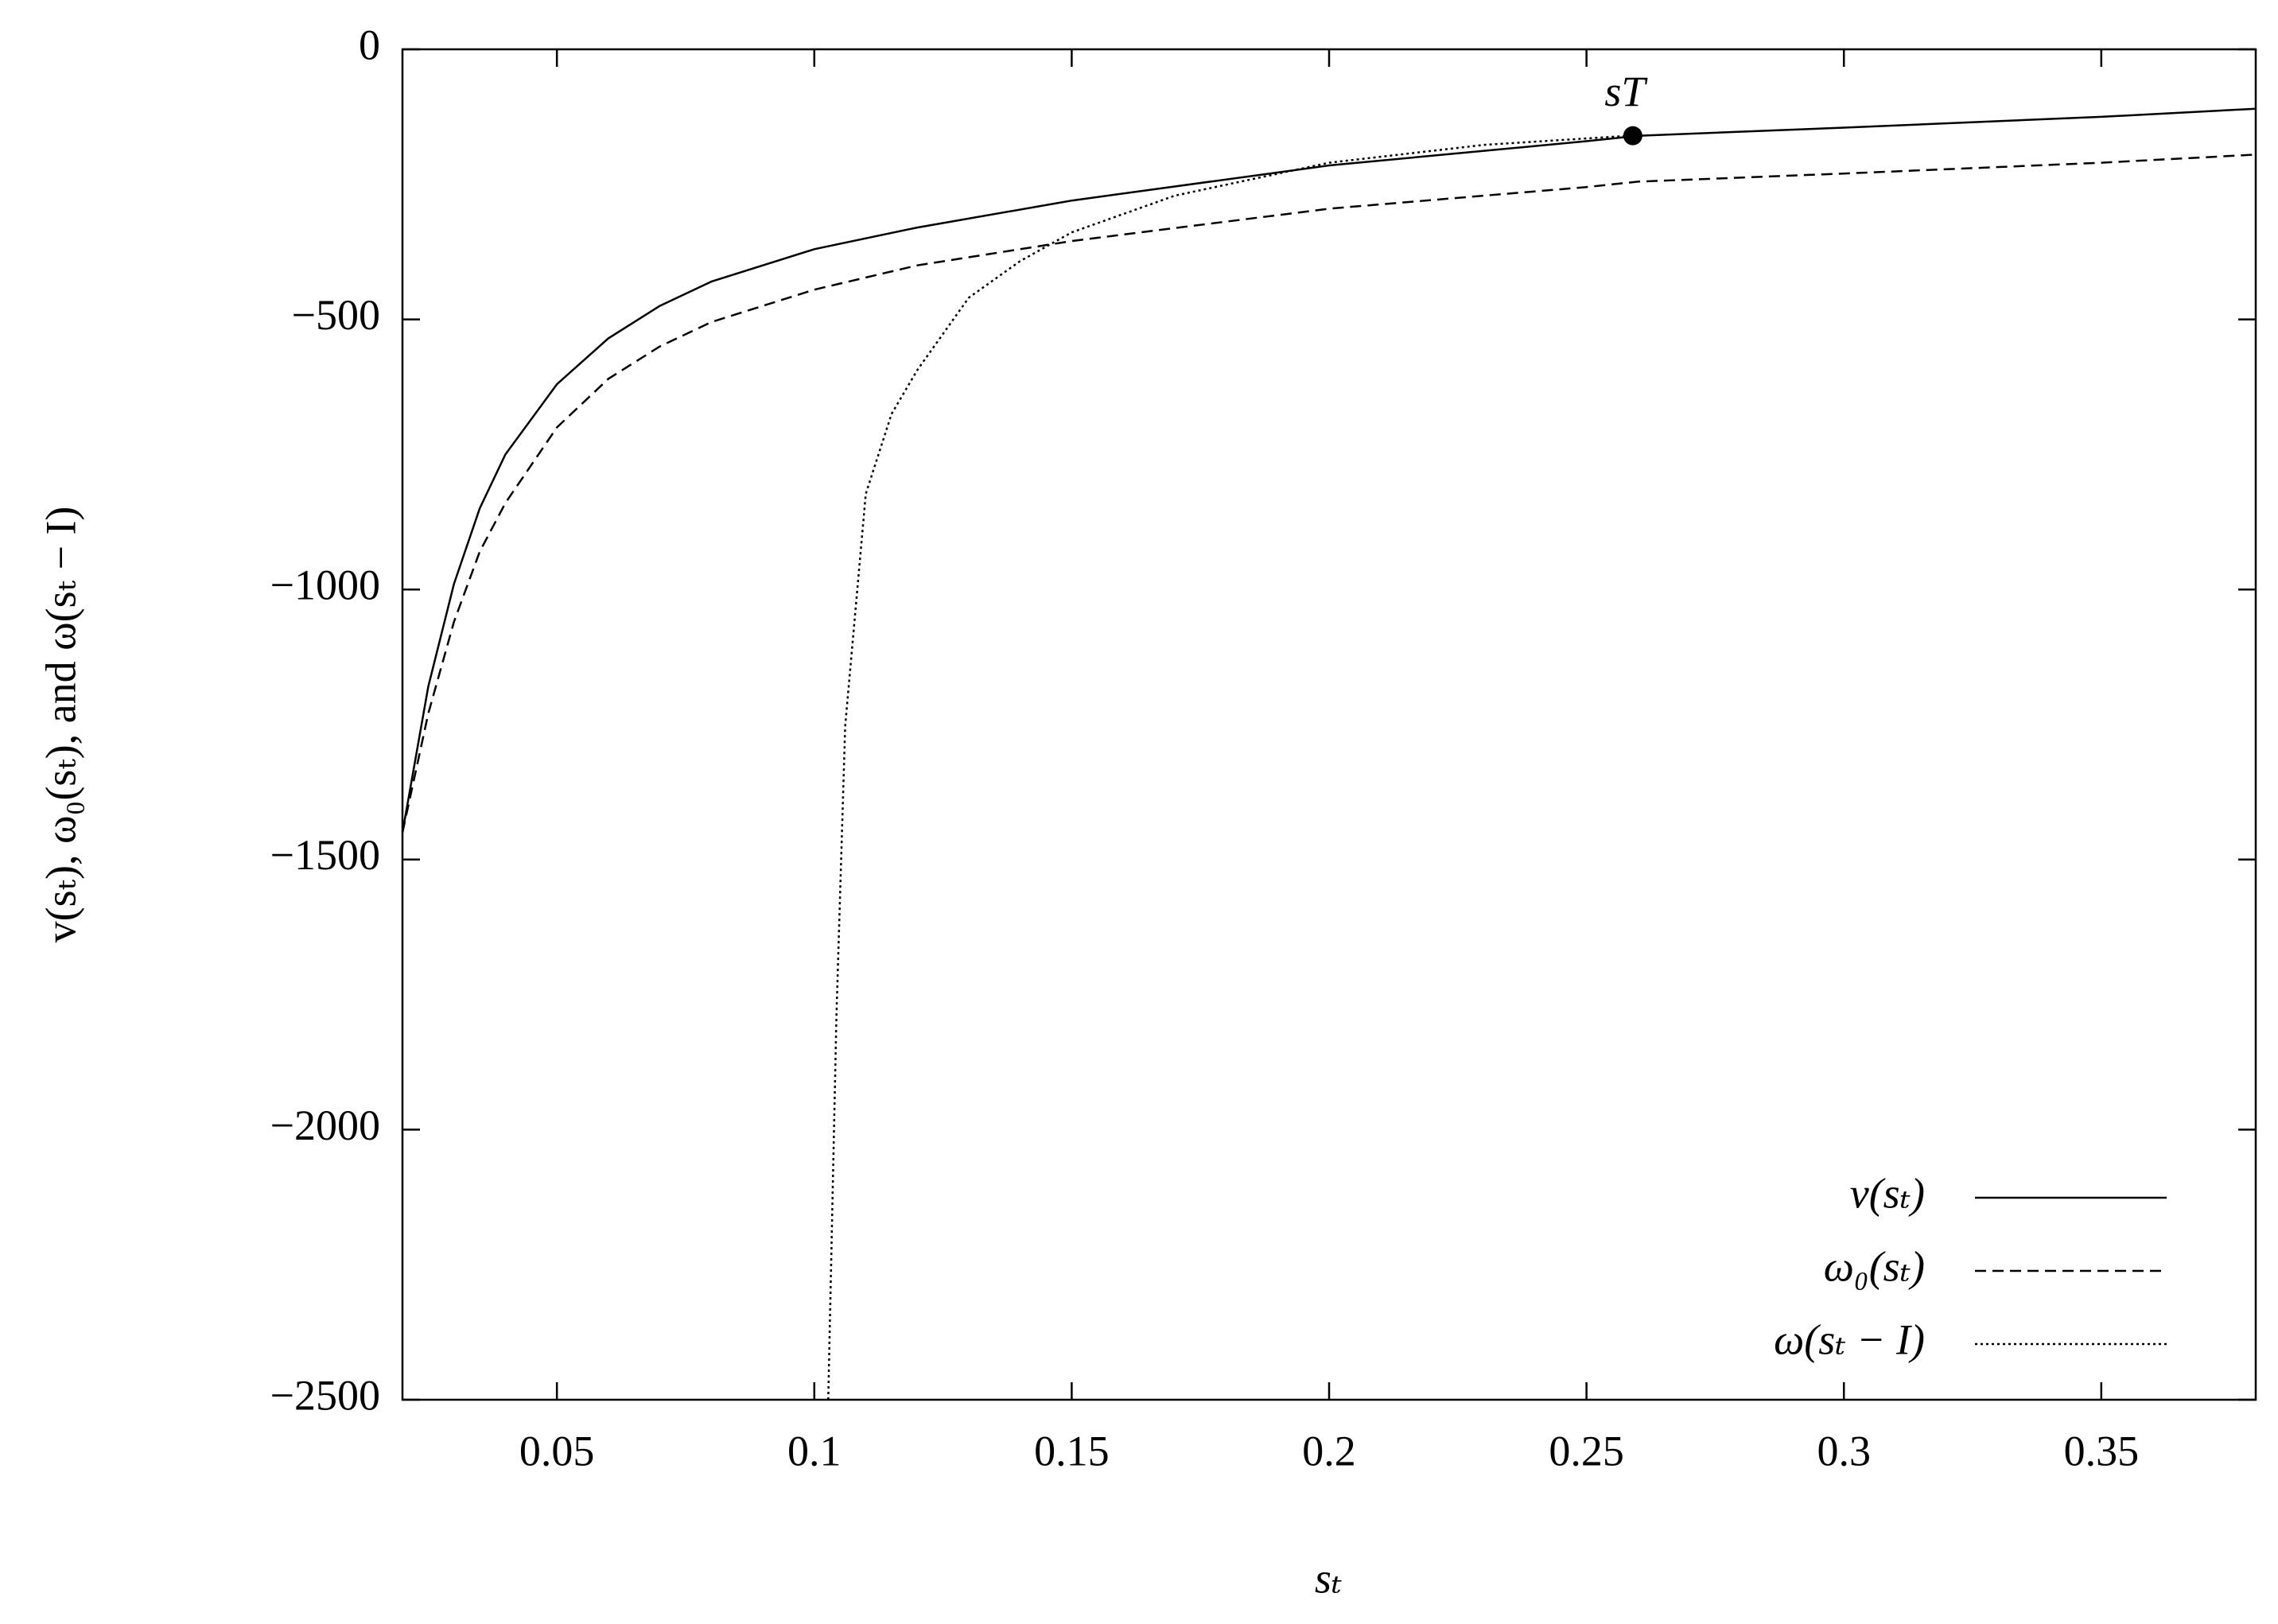  What do you see at coordinates (1844, 1450) in the screenshot?
I see `x-tick-label: 0.3` at bounding box center [1844, 1450].